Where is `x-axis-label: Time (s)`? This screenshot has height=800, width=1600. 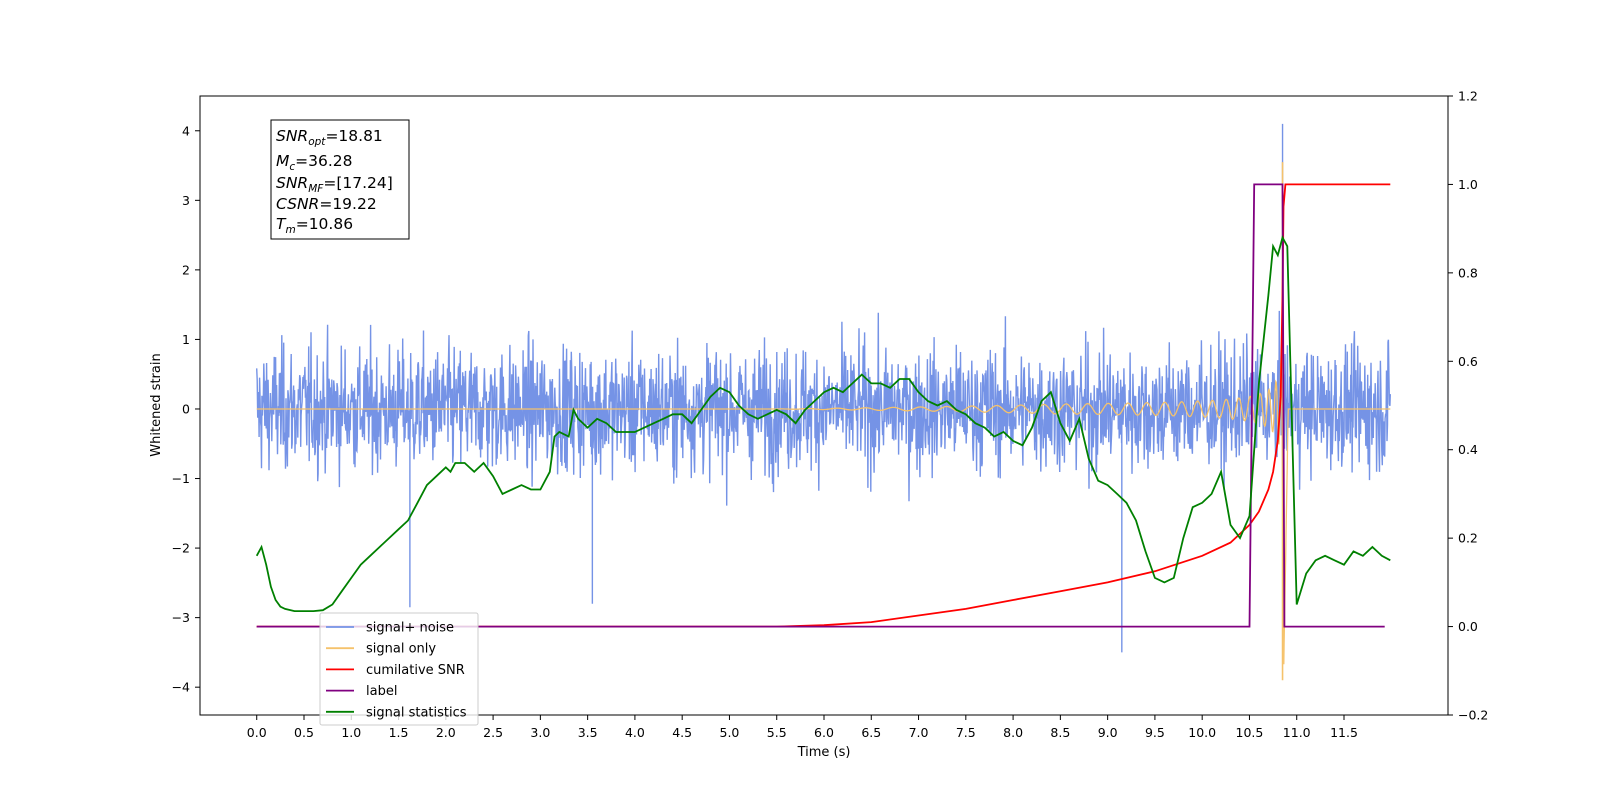 x-axis-label: Time (s) is located at coordinates (824, 752).